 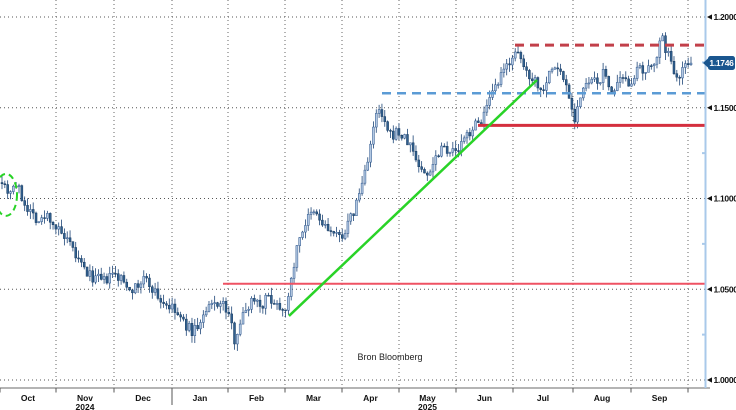 What do you see at coordinates (85, 406) in the screenshot?
I see `year-label: 2024` at bounding box center [85, 406].